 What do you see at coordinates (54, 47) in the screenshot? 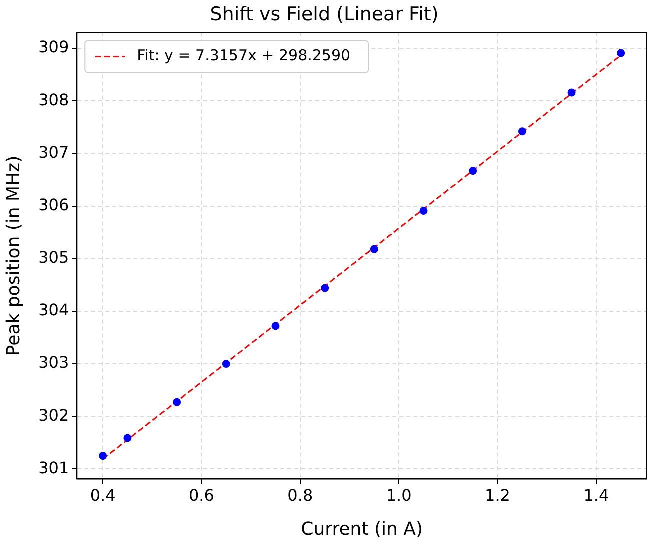
I see `y-tick-label: 309` at bounding box center [54, 47].